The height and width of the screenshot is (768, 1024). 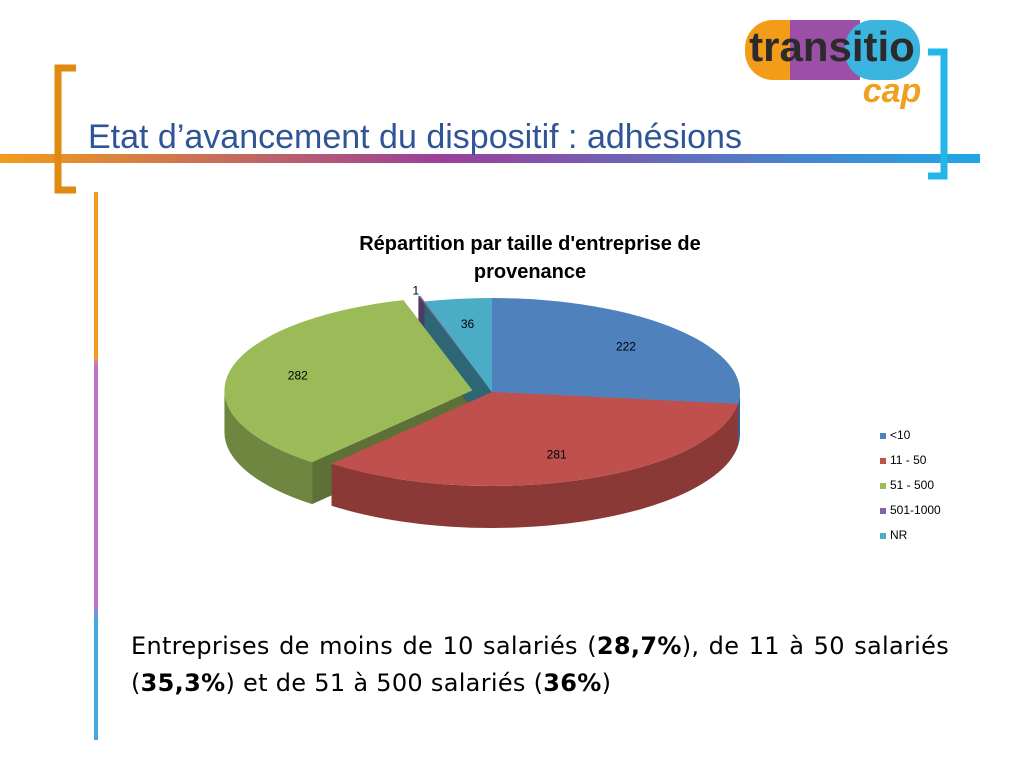 I want to click on caption-part: ), de 11 à 50 salariés (, so click(x=540, y=664).